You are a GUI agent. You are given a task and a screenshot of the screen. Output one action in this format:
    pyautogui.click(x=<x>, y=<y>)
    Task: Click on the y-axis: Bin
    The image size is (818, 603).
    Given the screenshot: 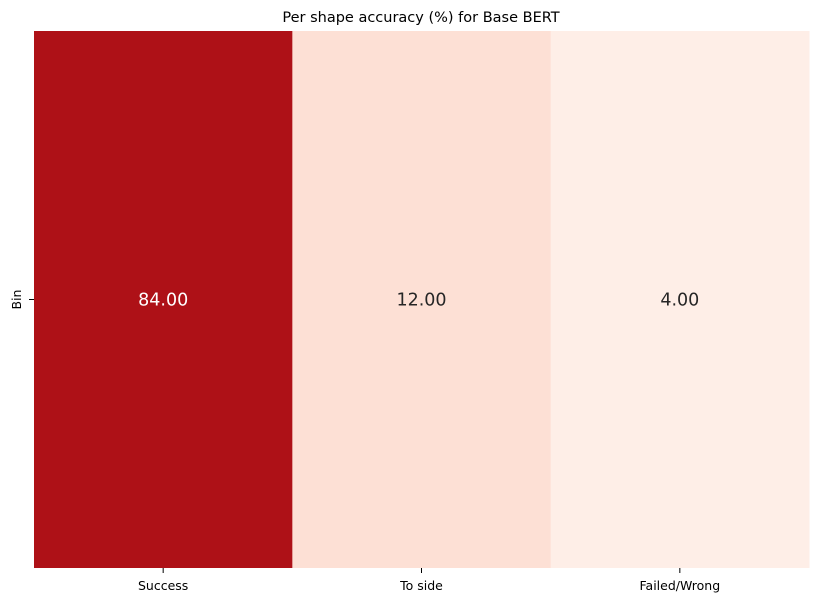 What is the action you would take?
    pyautogui.click(x=21, y=300)
    